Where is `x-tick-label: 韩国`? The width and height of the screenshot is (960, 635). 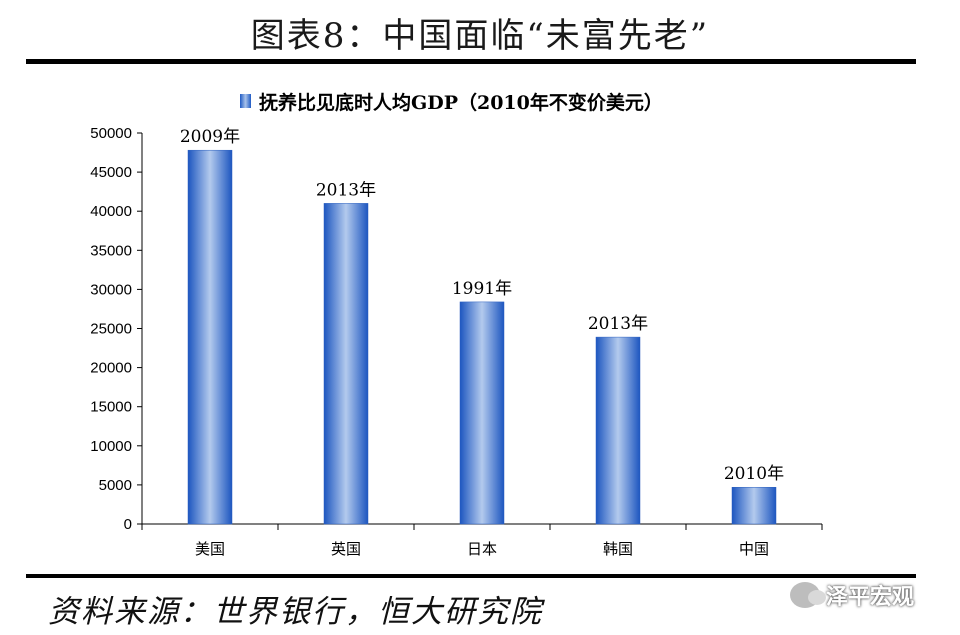 x-tick-label: 韩国 is located at coordinates (618, 549).